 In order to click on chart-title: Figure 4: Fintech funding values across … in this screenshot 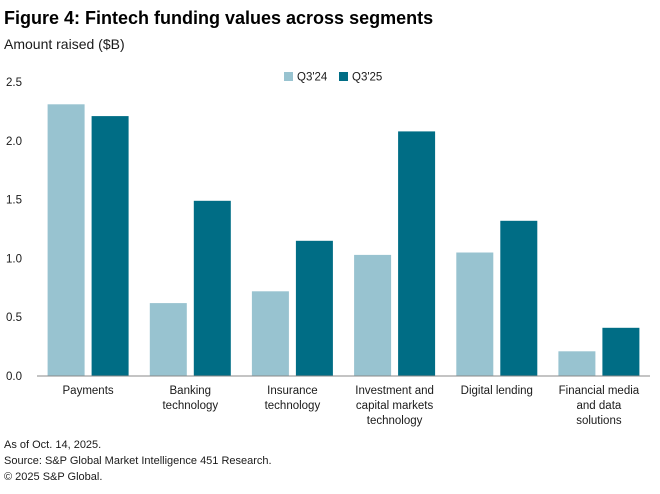, I will do `click(219, 18)`.